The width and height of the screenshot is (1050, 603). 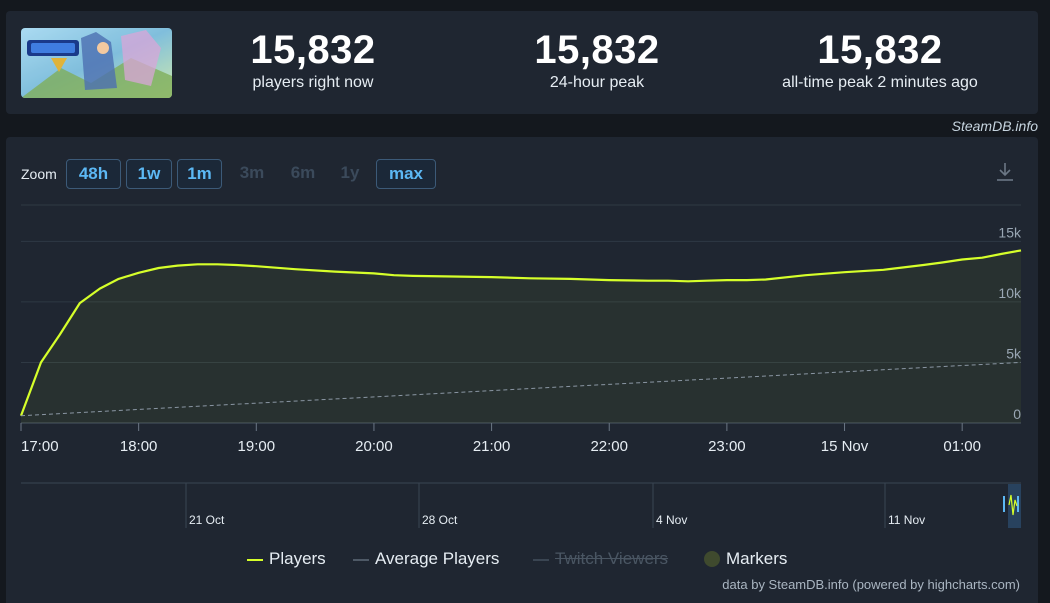 I want to click on zoom-6m-button: 6m, so click(x=303, y=172).